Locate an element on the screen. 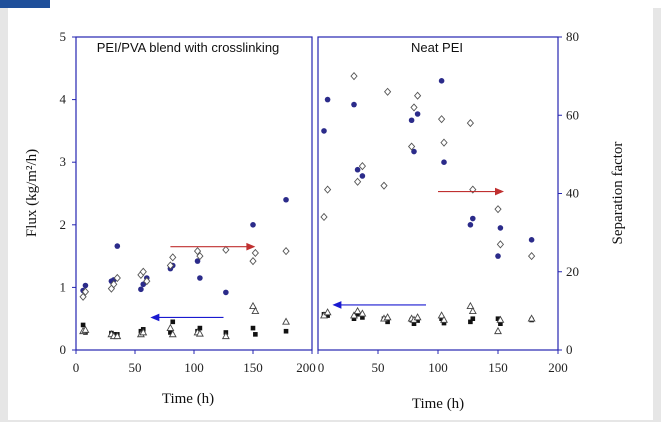  y-tick-label: 4 is located at coordinates (63, 99).